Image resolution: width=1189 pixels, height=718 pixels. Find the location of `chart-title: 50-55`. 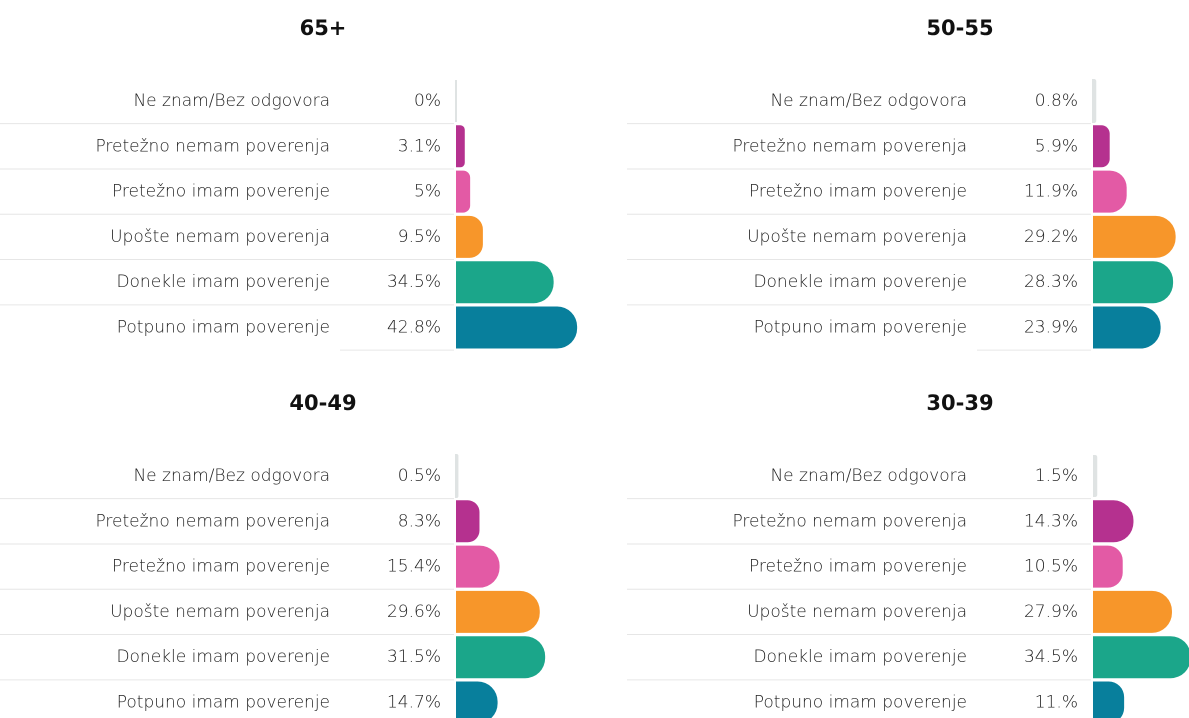

chart-title: 50-55 is located at coordinates (959, 28).